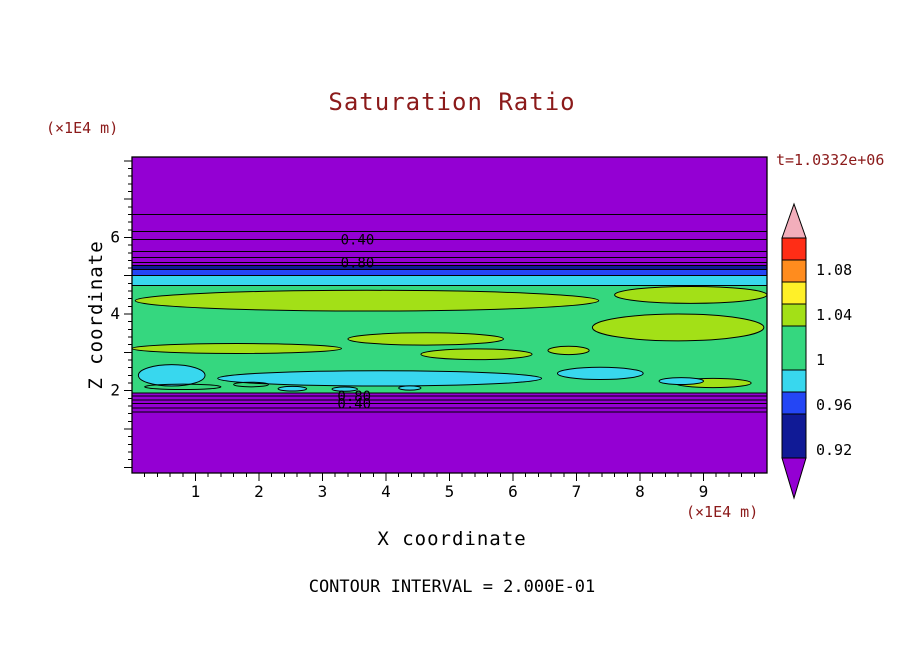  I want to click on time-annotation: t=1.0332e+06, so click(830, 160).